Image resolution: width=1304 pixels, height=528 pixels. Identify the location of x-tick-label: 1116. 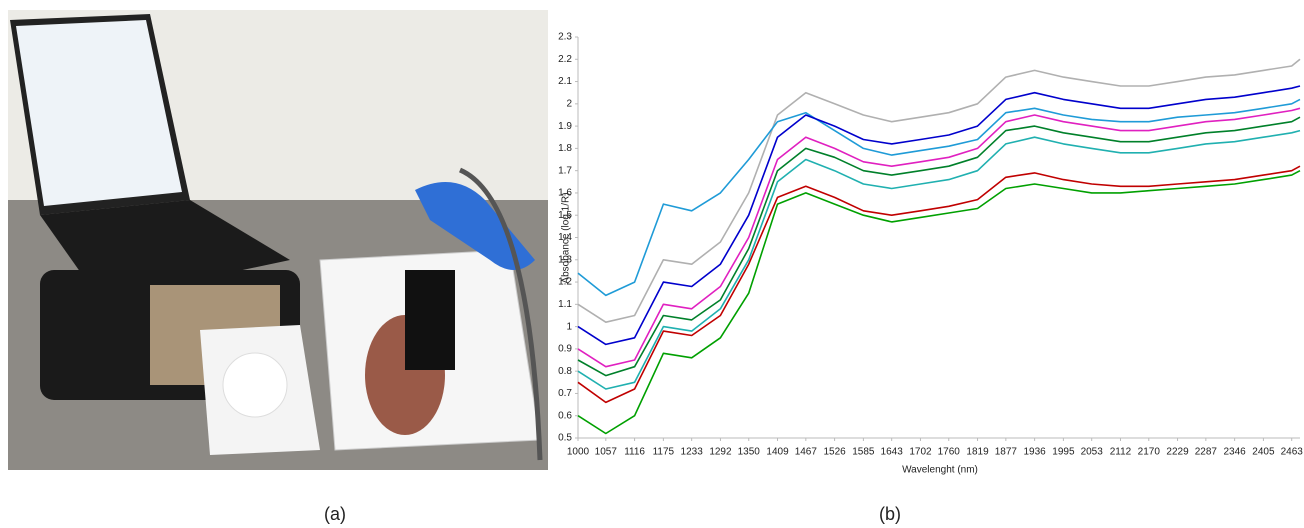
(634, 452).